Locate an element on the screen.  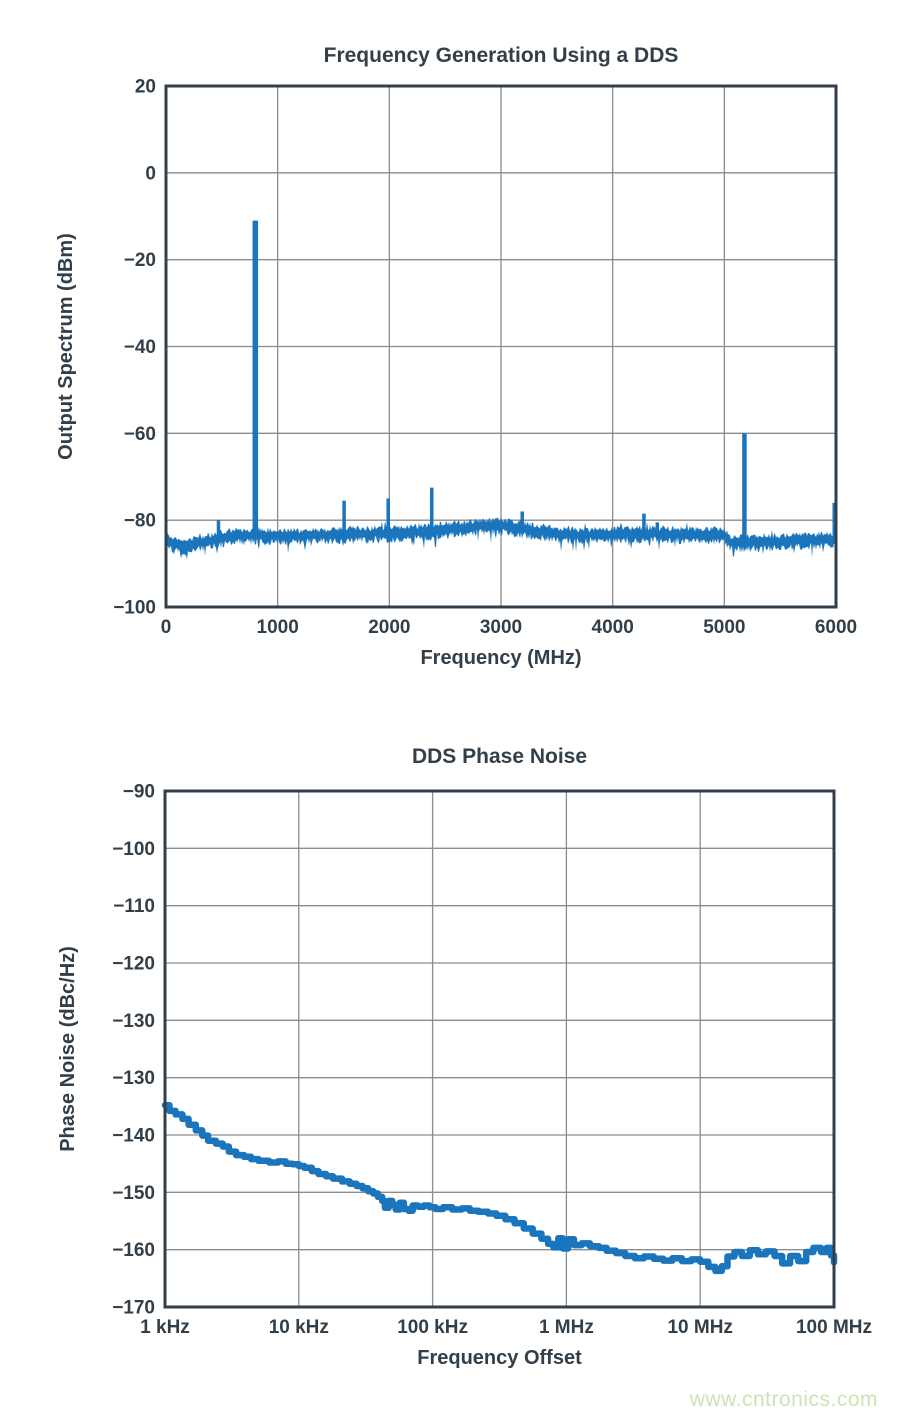
x-tick-label: 5000 is located at coordinates (724, 627).